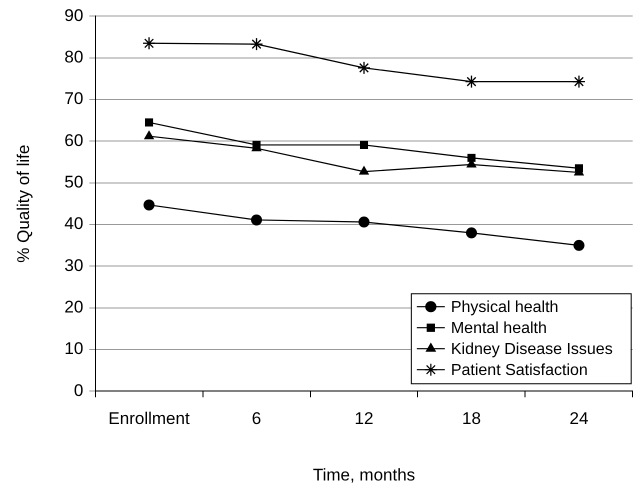  Describe the element at coordinates (149, 418) in the screenshot. I see `x-tick-label: Enrollment` at that location.